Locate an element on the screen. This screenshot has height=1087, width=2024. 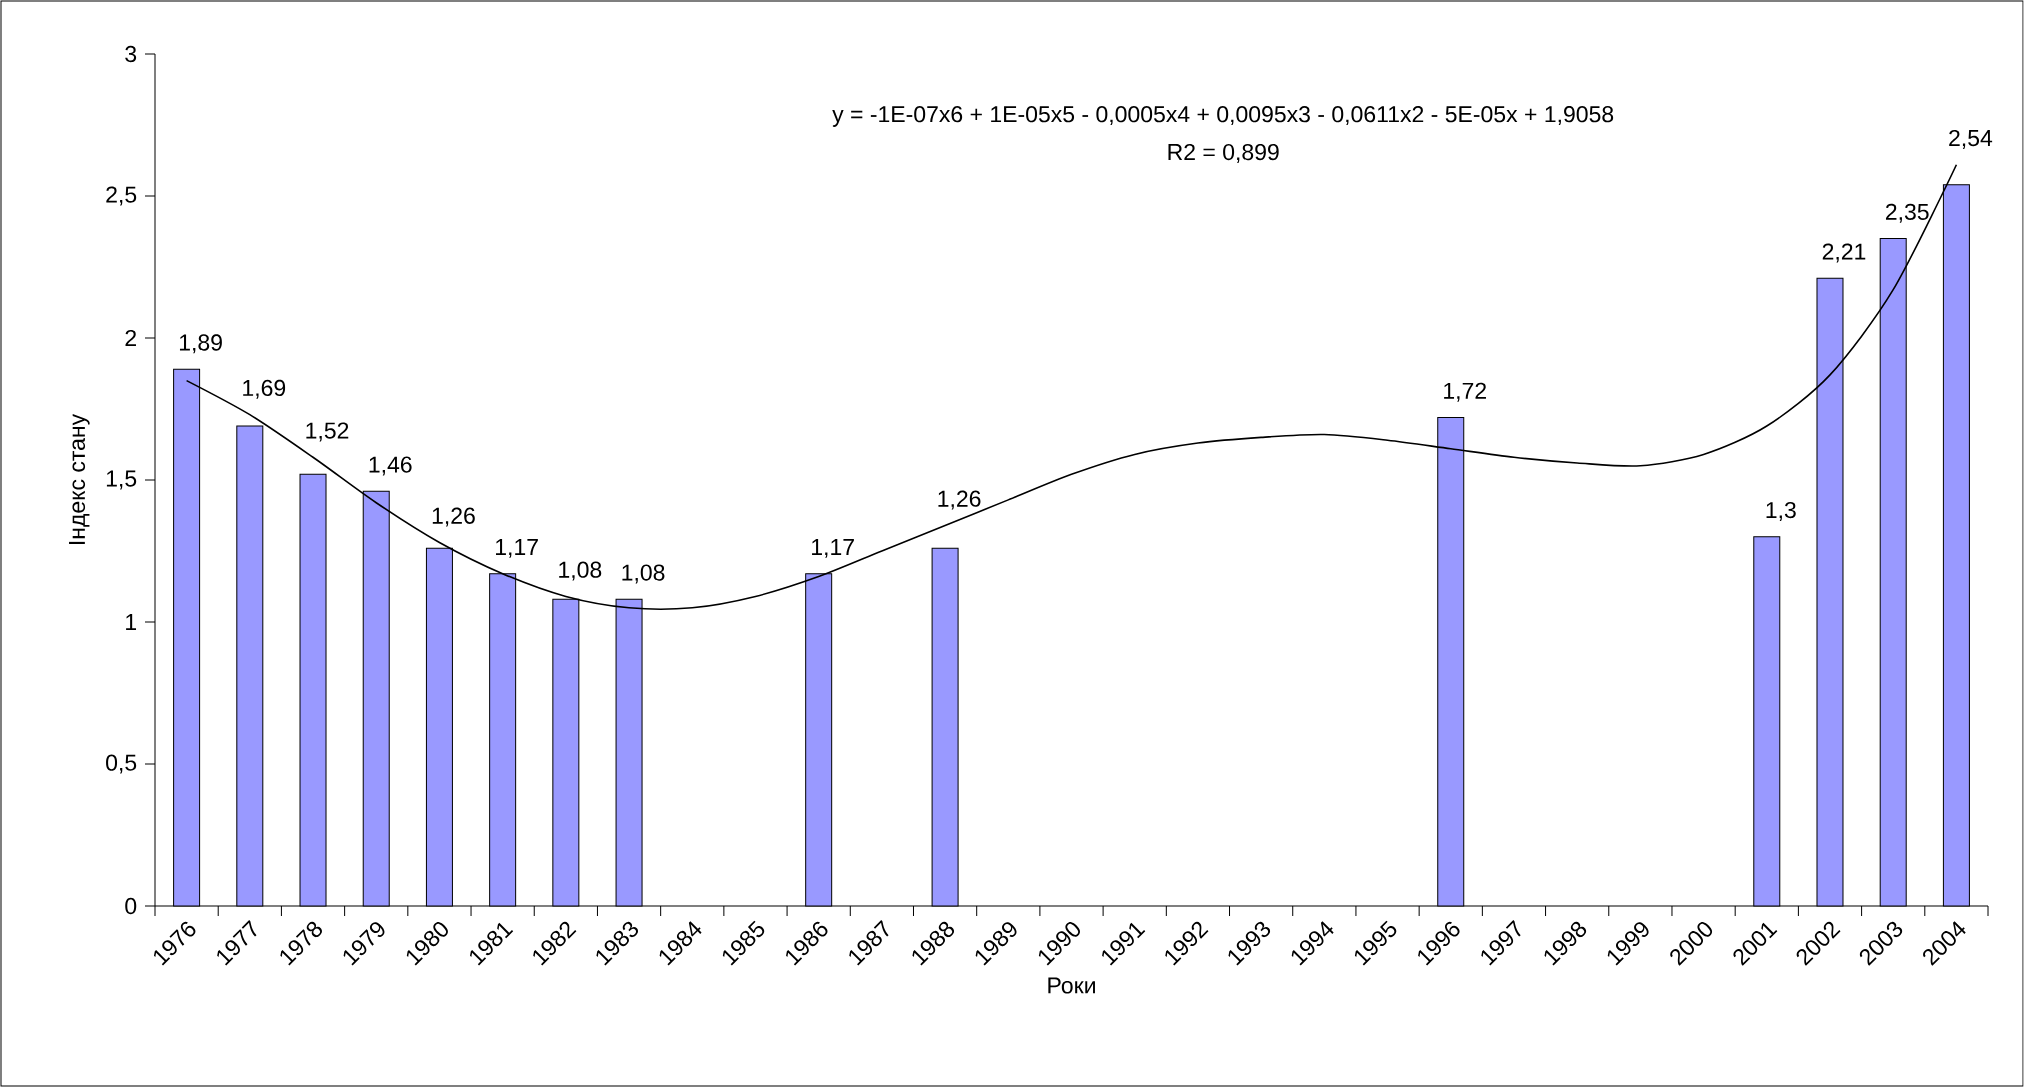
data-label: 1,72 is located at coordinates (1465, 392).